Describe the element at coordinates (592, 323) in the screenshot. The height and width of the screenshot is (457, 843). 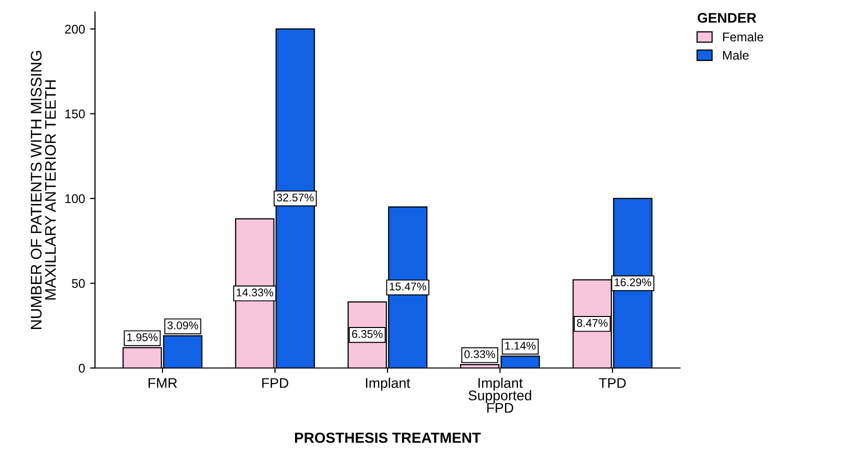
I see `annotation: 8.47%` at that location.